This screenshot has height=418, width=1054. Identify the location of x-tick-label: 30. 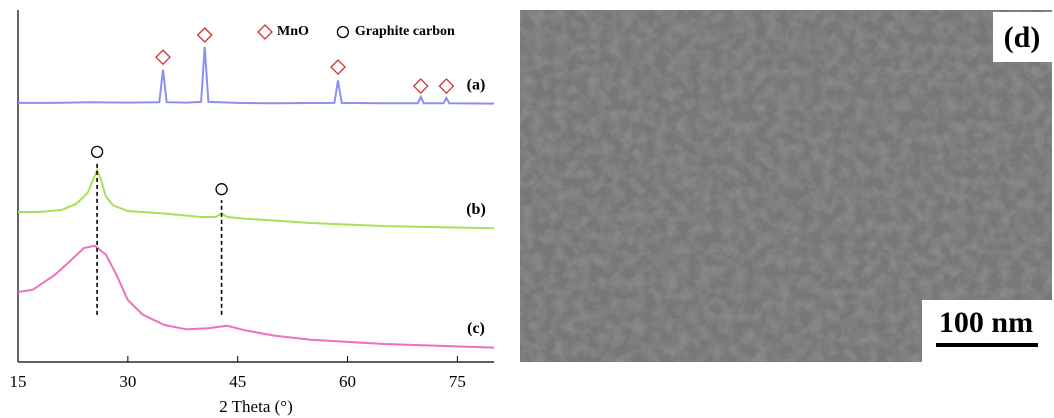
(127, 381).